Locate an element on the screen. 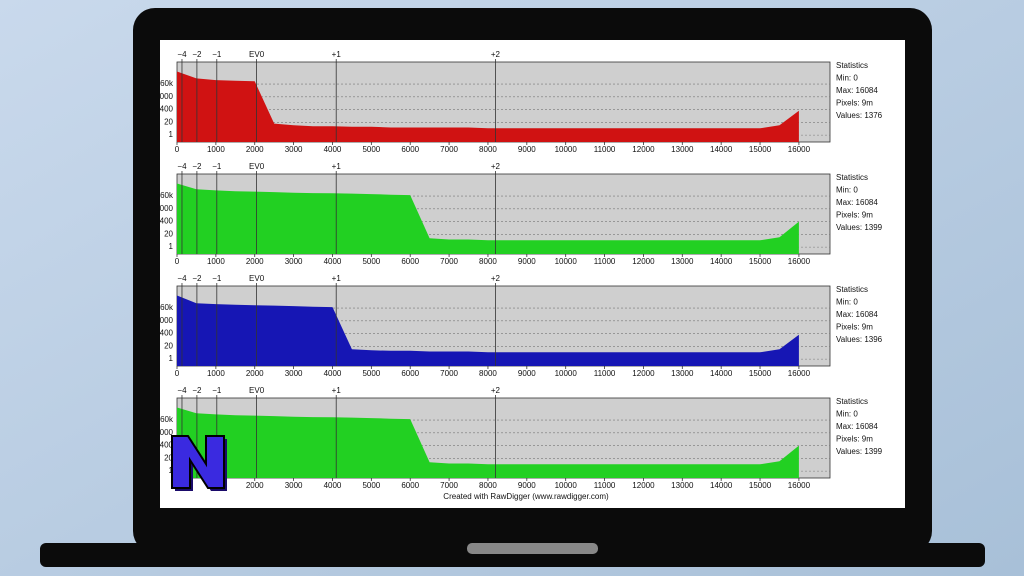 This screenshot has height=576, width=1024. x-tick-label: 13000 is located at coordinates (682, 261).